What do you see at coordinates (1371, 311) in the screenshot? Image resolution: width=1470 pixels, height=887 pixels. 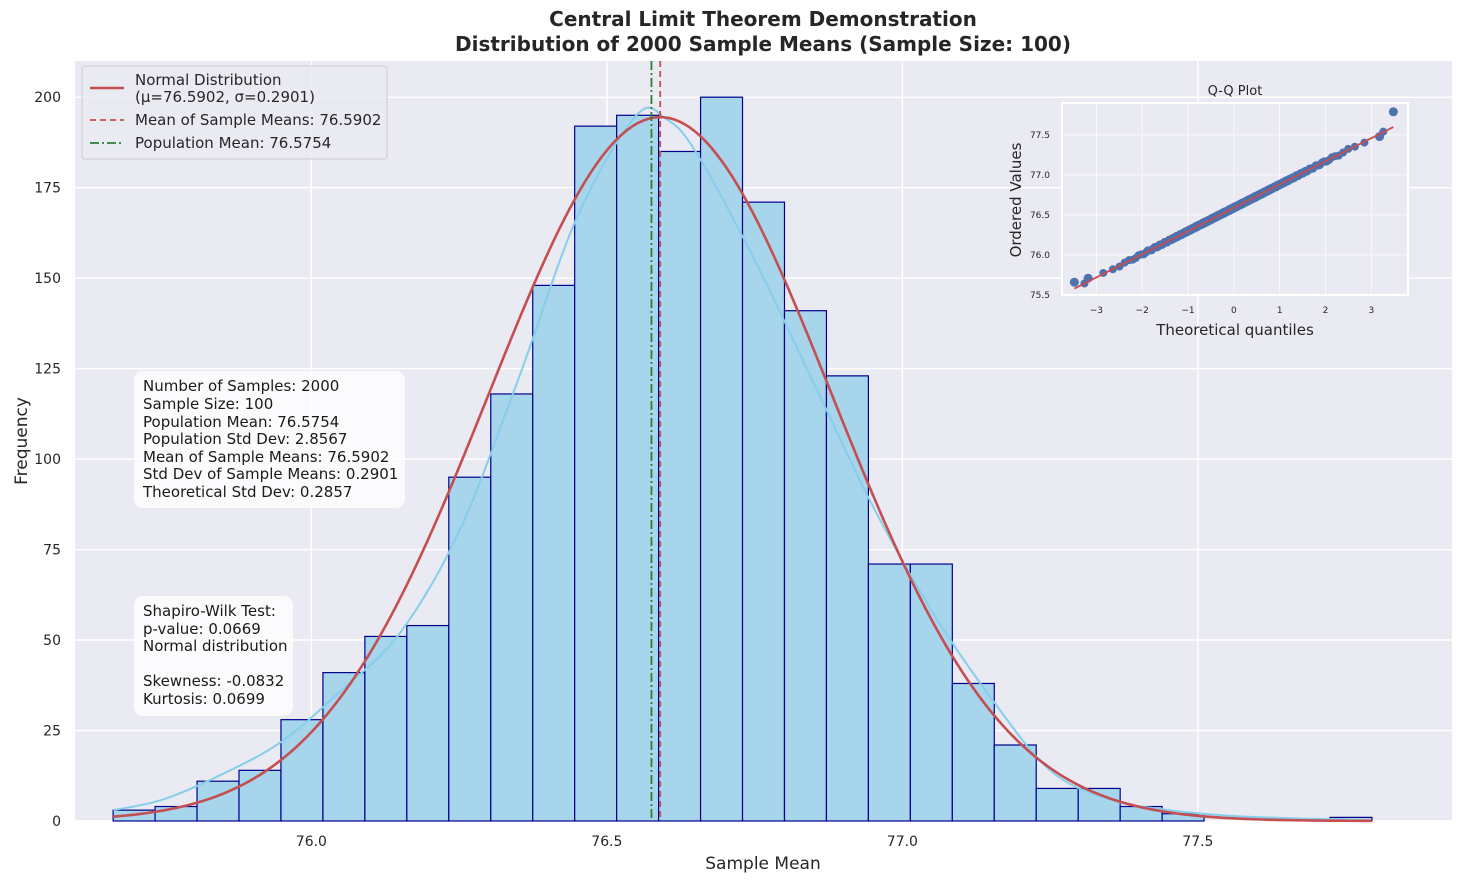 I see `qq-x-tick-label: 3` at bounding box center [1371, 311].